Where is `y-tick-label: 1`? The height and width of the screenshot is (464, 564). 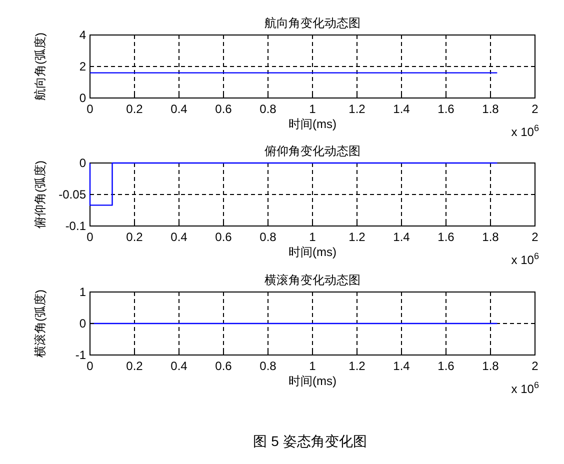 y-tick-label: 1 is located at coordinates (82, 292).